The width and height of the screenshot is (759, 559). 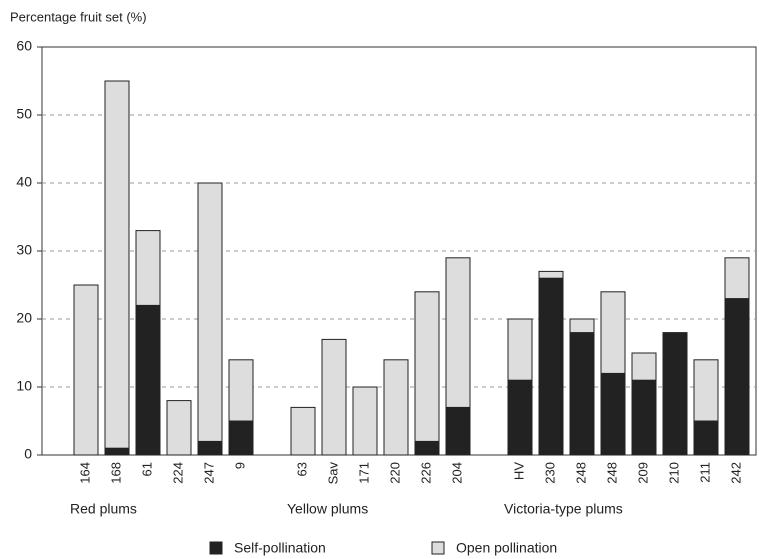 I want to click on x-tick-label: 164, so click(x=84, y=473).